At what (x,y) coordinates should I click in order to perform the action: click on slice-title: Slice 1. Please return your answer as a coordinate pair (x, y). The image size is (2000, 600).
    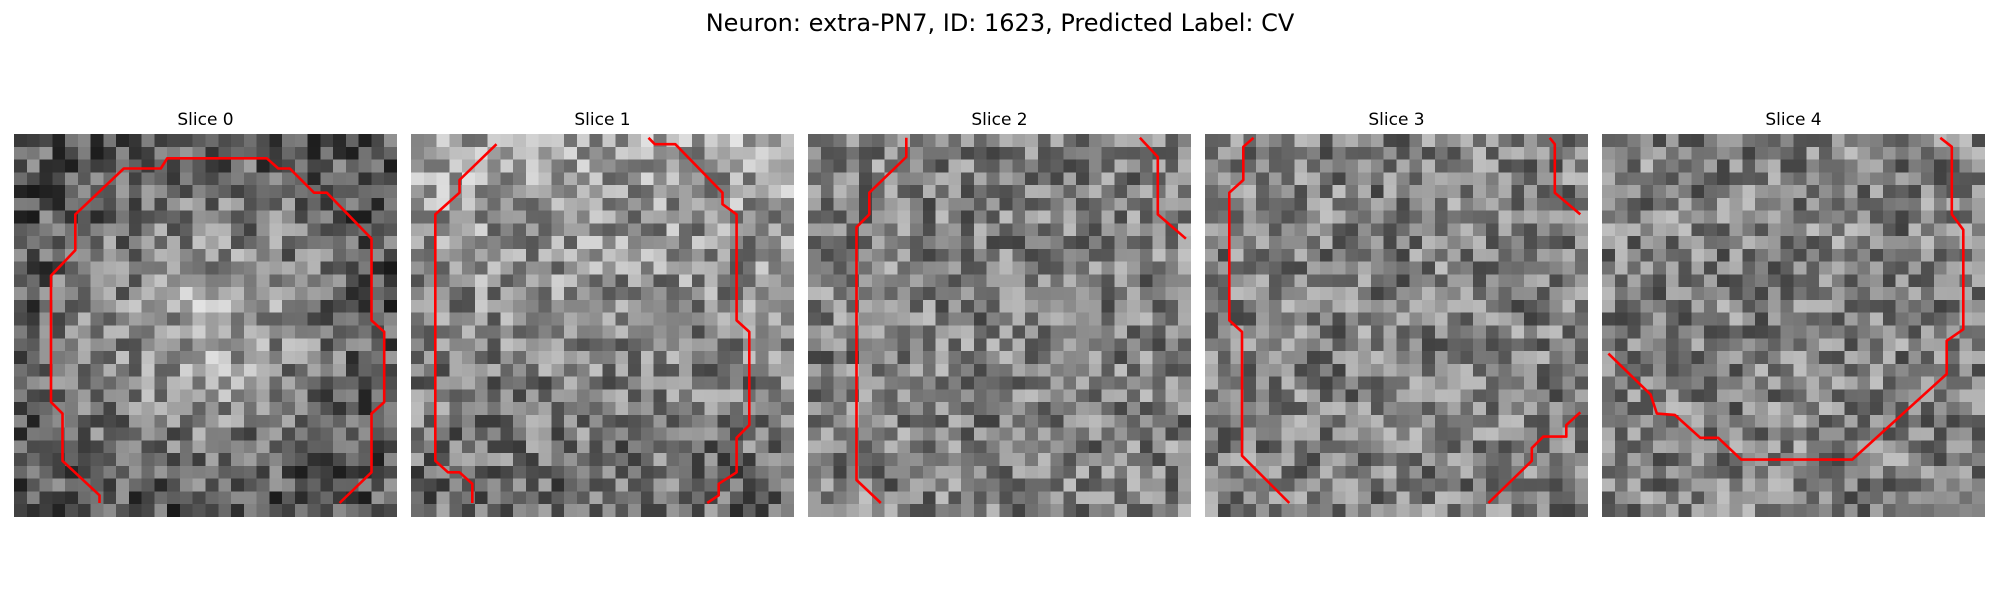
    Looking at the image, I should click on (602, 120).